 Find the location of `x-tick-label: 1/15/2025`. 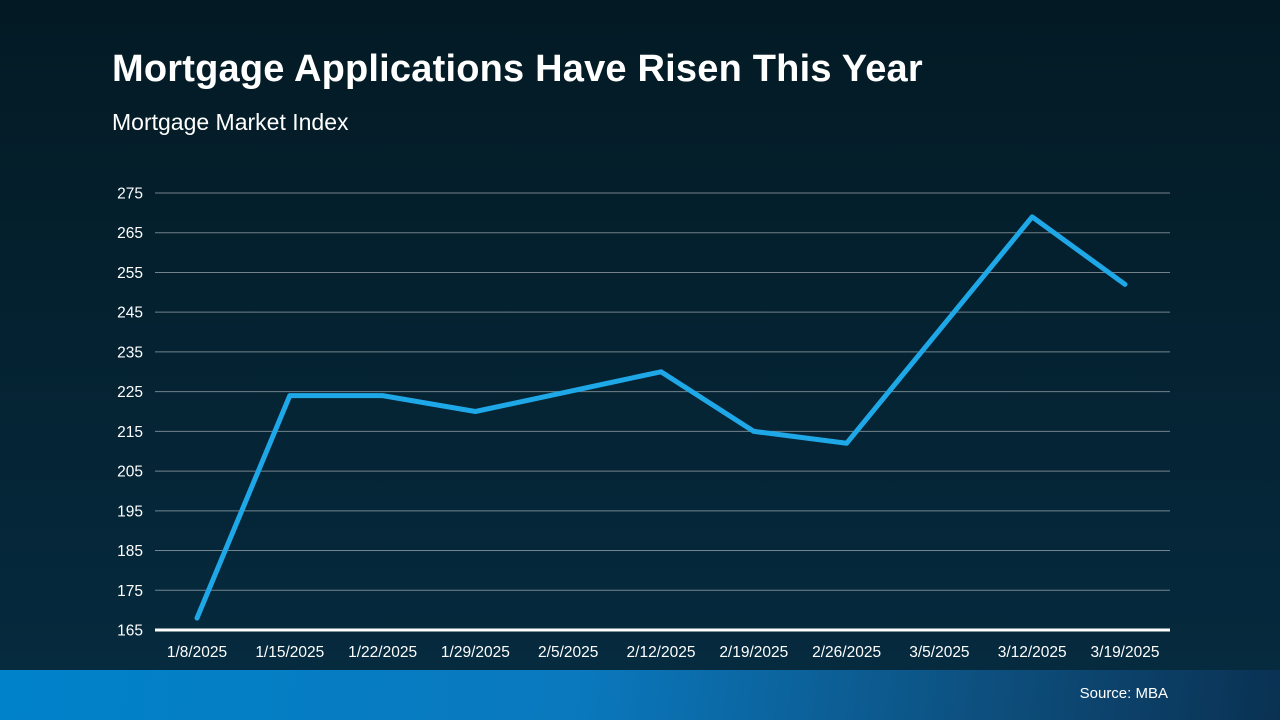

x-tick-label: 1/15/2025 is located at coordinates (289, 652).